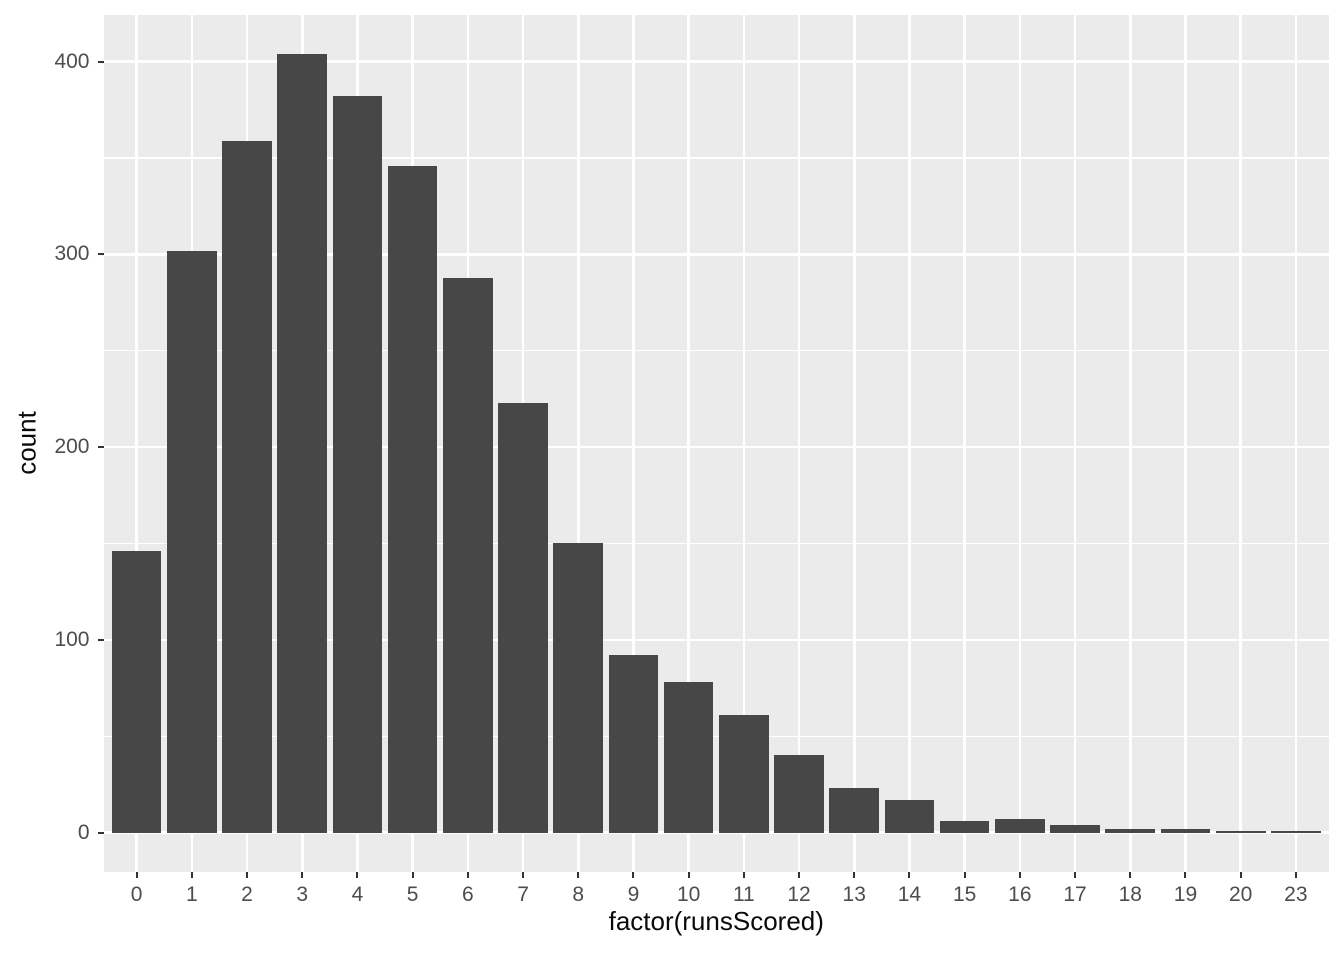  Describe the element at coordinates (357, 894) in the screenshot. I see `x-tick-label: 4` at that location.